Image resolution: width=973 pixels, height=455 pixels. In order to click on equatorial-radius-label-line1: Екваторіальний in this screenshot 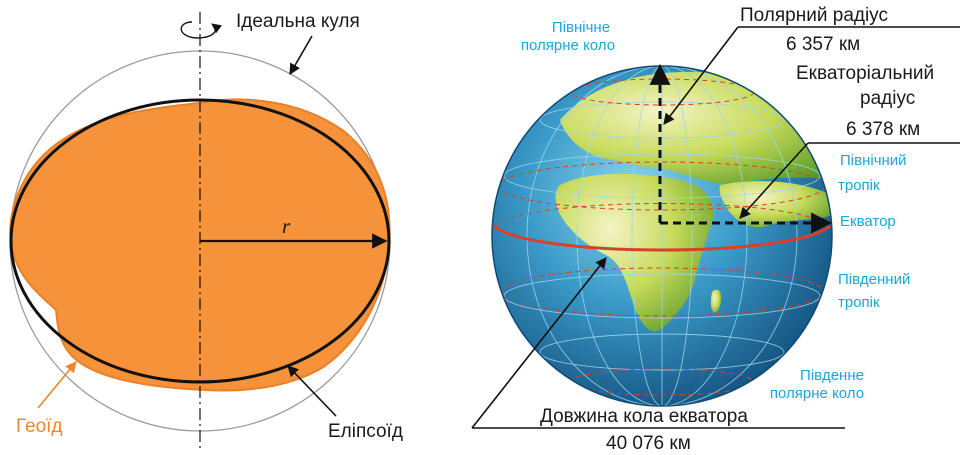, I will do `click(865, 73)`.